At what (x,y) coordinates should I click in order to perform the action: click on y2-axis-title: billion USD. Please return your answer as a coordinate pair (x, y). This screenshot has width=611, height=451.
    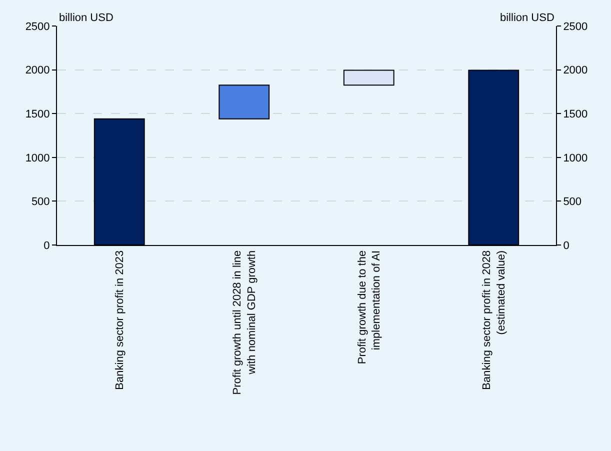
    Looking at the image, I should click on (527, 18).